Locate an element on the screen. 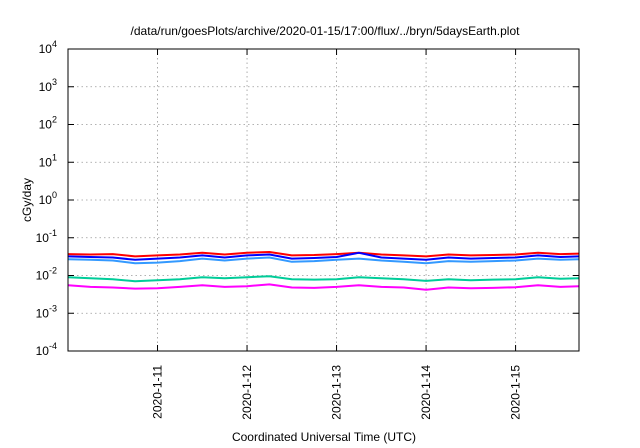 Image resolution: width=640 pixels, height=448 pixels. x-tick-label: 2020-1-12 is located at coordinates (247, 392).